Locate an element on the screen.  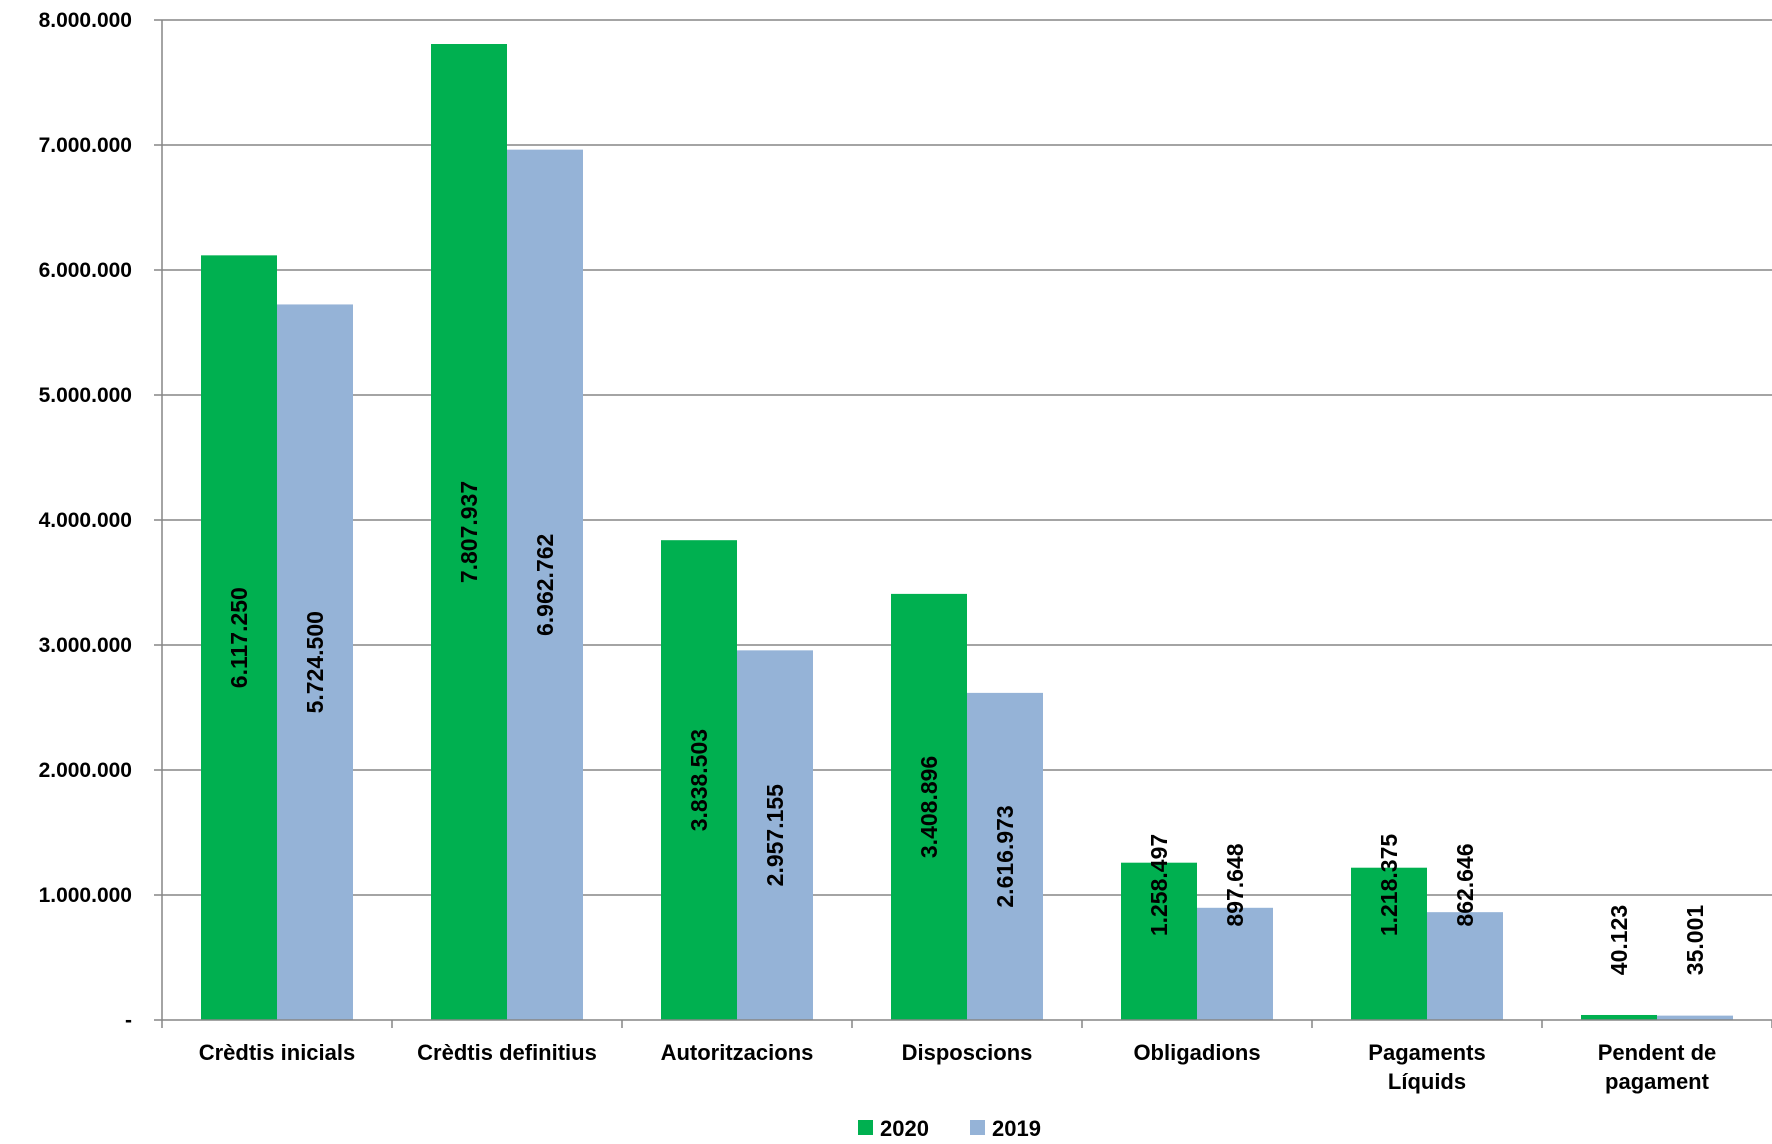
data-label: 1.218.375 is located at coordinates (1389, 885).